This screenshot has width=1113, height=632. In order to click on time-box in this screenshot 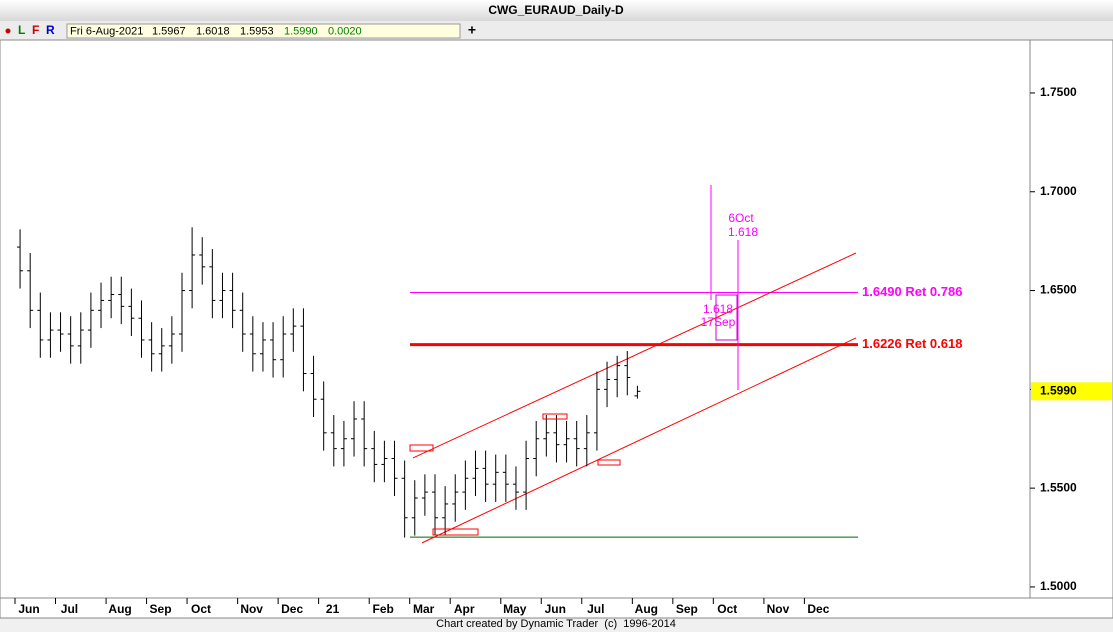, I will do `click(726, 317)`.